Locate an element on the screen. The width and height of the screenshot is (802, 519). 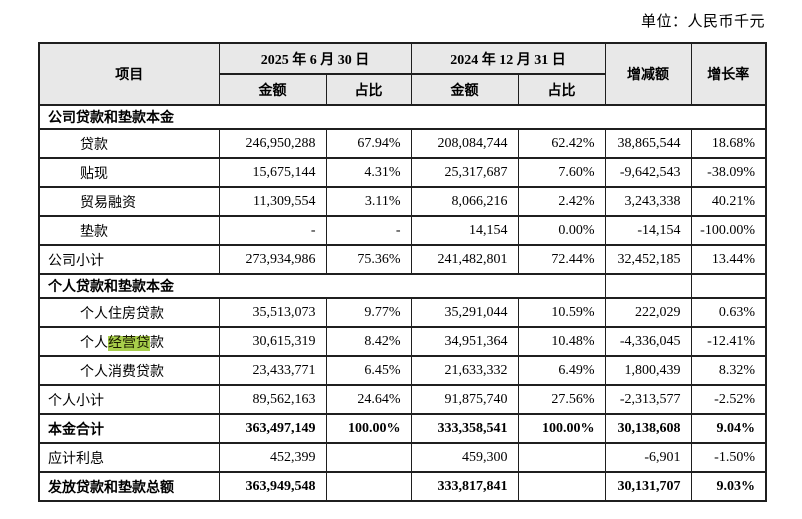
change-cell: -14,154 is located at coordinates (648, 230).